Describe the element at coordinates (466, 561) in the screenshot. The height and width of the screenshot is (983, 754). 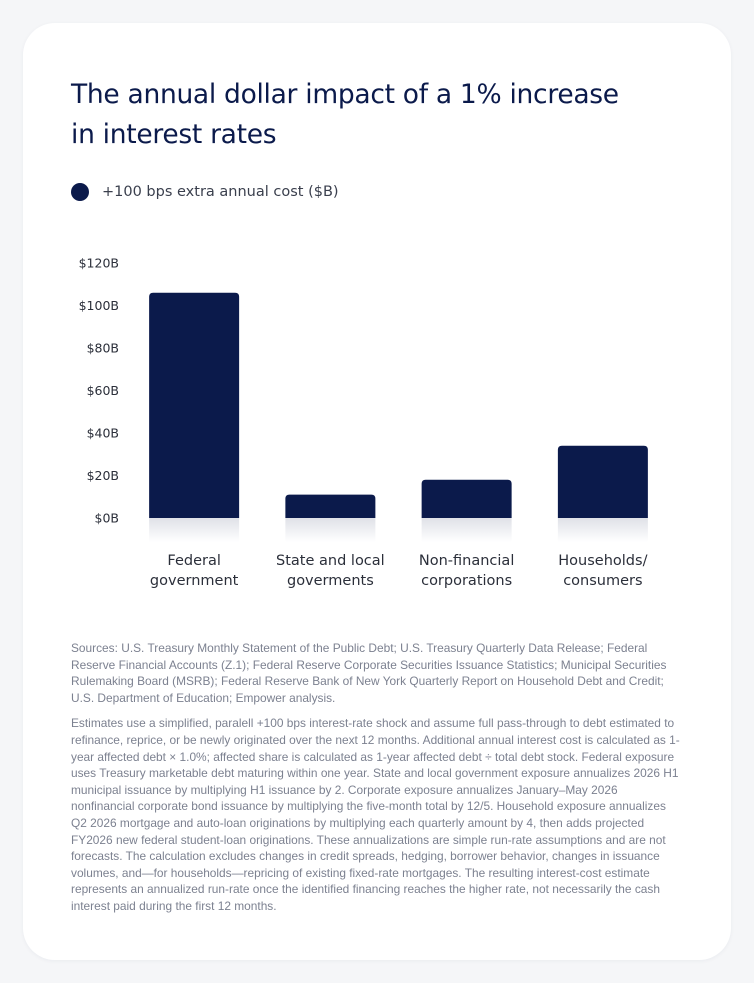
I see `category-label: Non-financial` at that location.